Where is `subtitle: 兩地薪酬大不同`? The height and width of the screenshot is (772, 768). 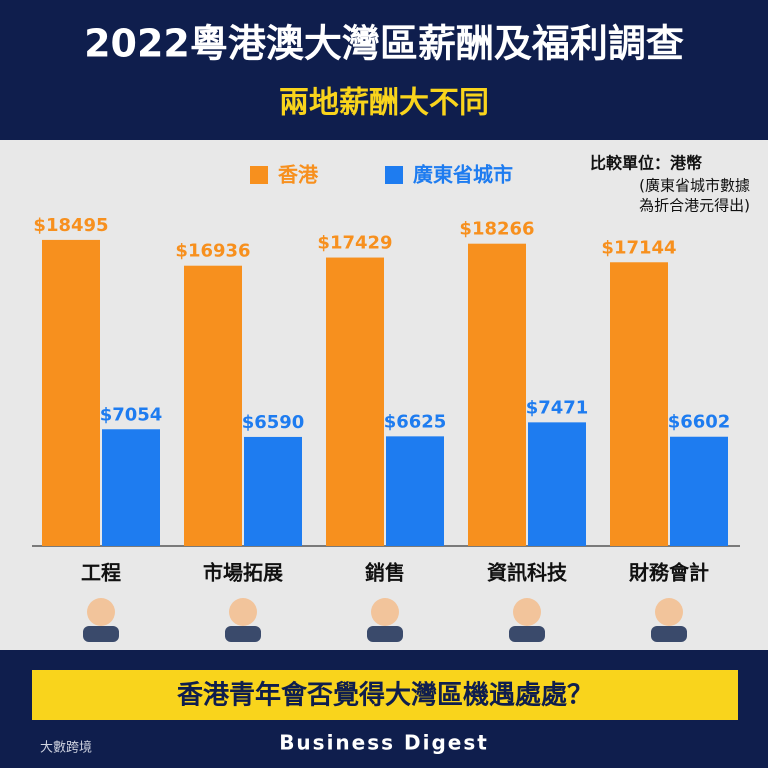
subtitle: 兩地薪酬大不同 is located at coordinates (384, 103).